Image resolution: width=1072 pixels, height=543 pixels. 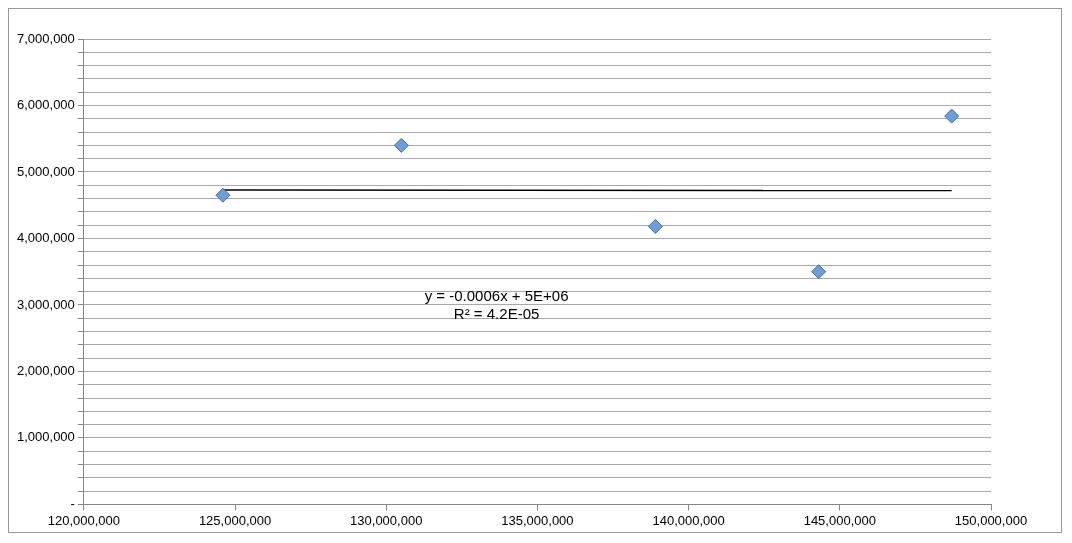 I want to click on x-tick-label: 125,000,000, so click(x=235, y=520).